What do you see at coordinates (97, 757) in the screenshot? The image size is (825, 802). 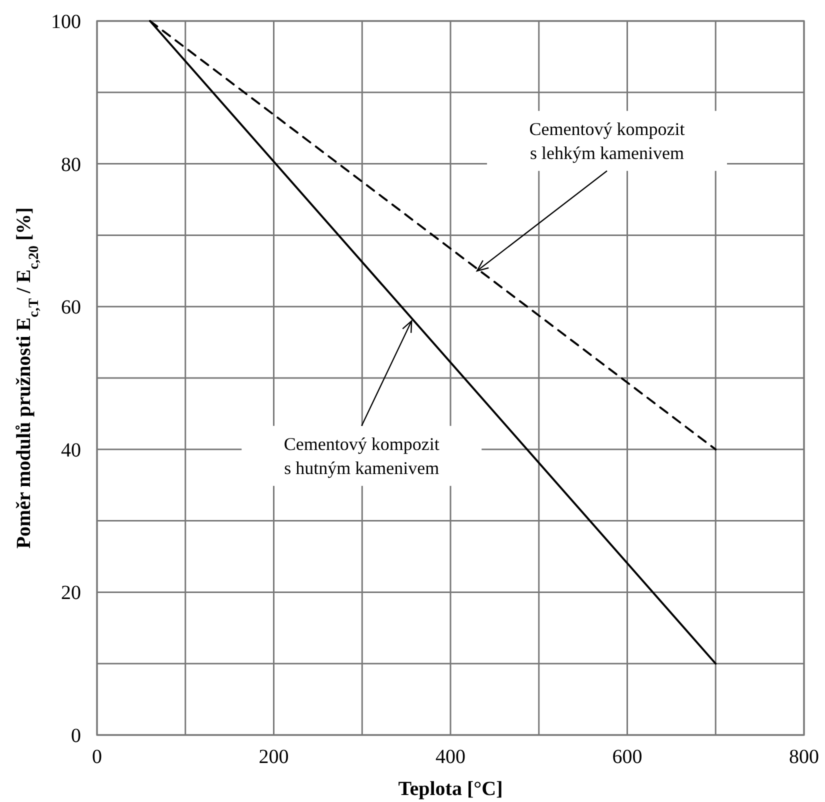 I see `x-tick-label: 0` at bounding box center [97, 757].